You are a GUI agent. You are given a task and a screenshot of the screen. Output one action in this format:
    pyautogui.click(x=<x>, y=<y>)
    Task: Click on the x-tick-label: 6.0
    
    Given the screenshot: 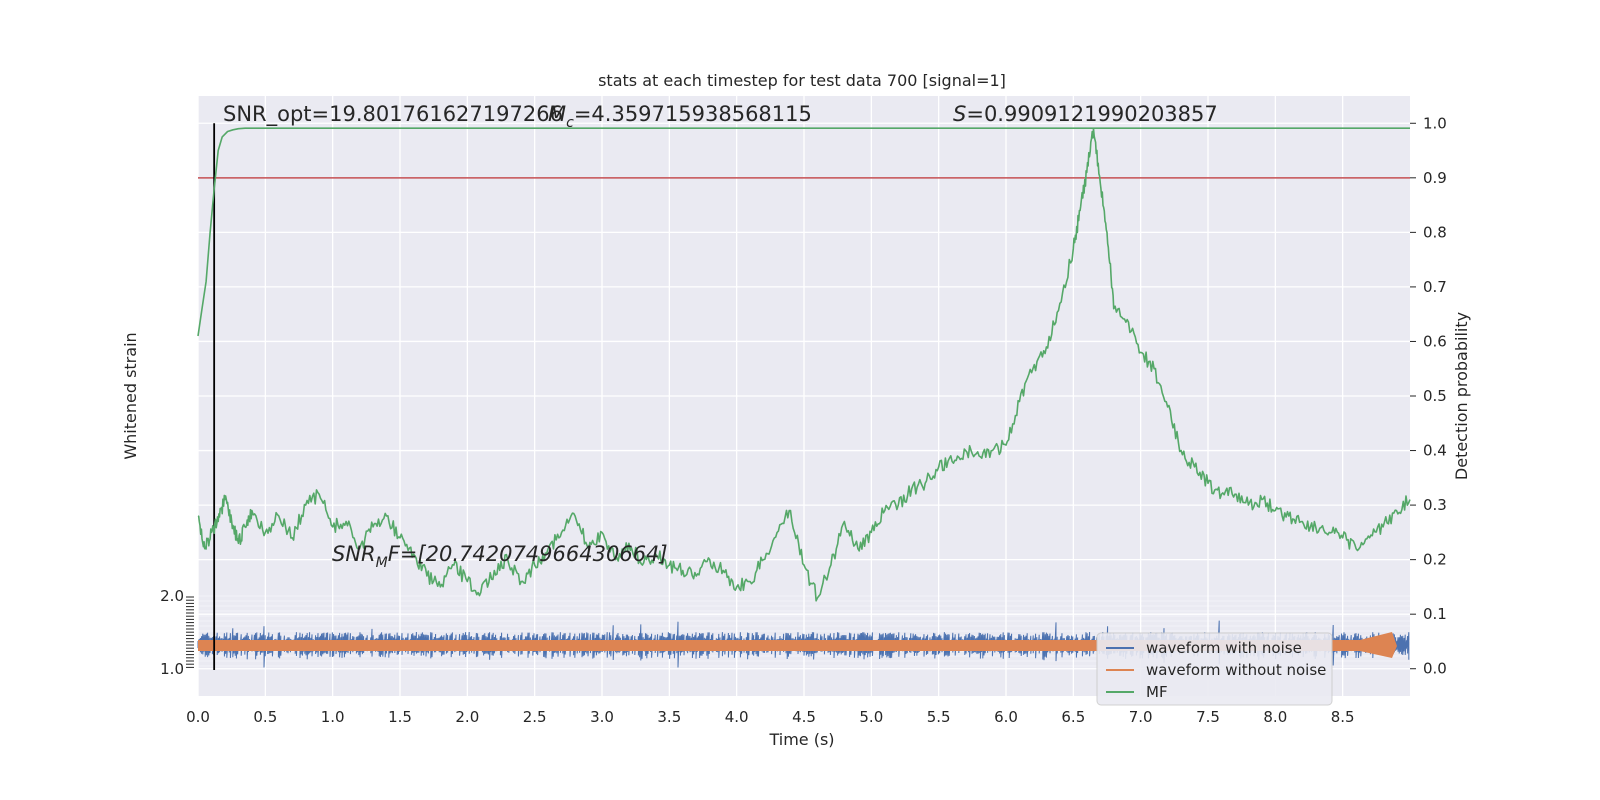 What is the action you would take?
    pyautogui.click(x=1006, y=717)
    